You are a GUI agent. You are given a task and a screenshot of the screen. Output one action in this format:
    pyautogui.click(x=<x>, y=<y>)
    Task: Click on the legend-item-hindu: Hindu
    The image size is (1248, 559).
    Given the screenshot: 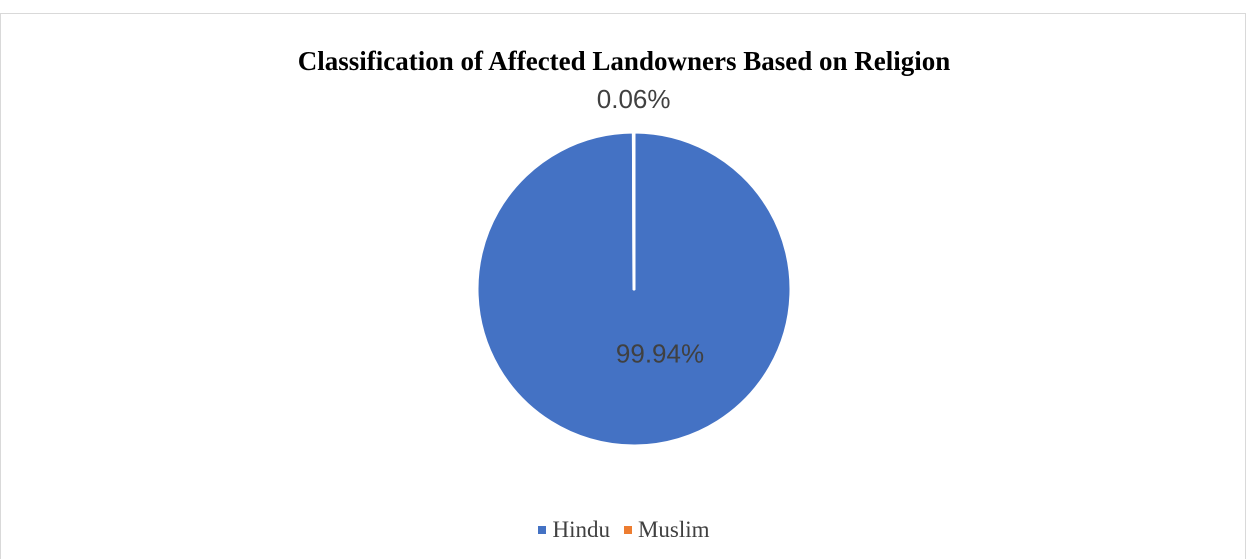 What is the action you would take?
    pyautogui.click(x=574, y=530)
    